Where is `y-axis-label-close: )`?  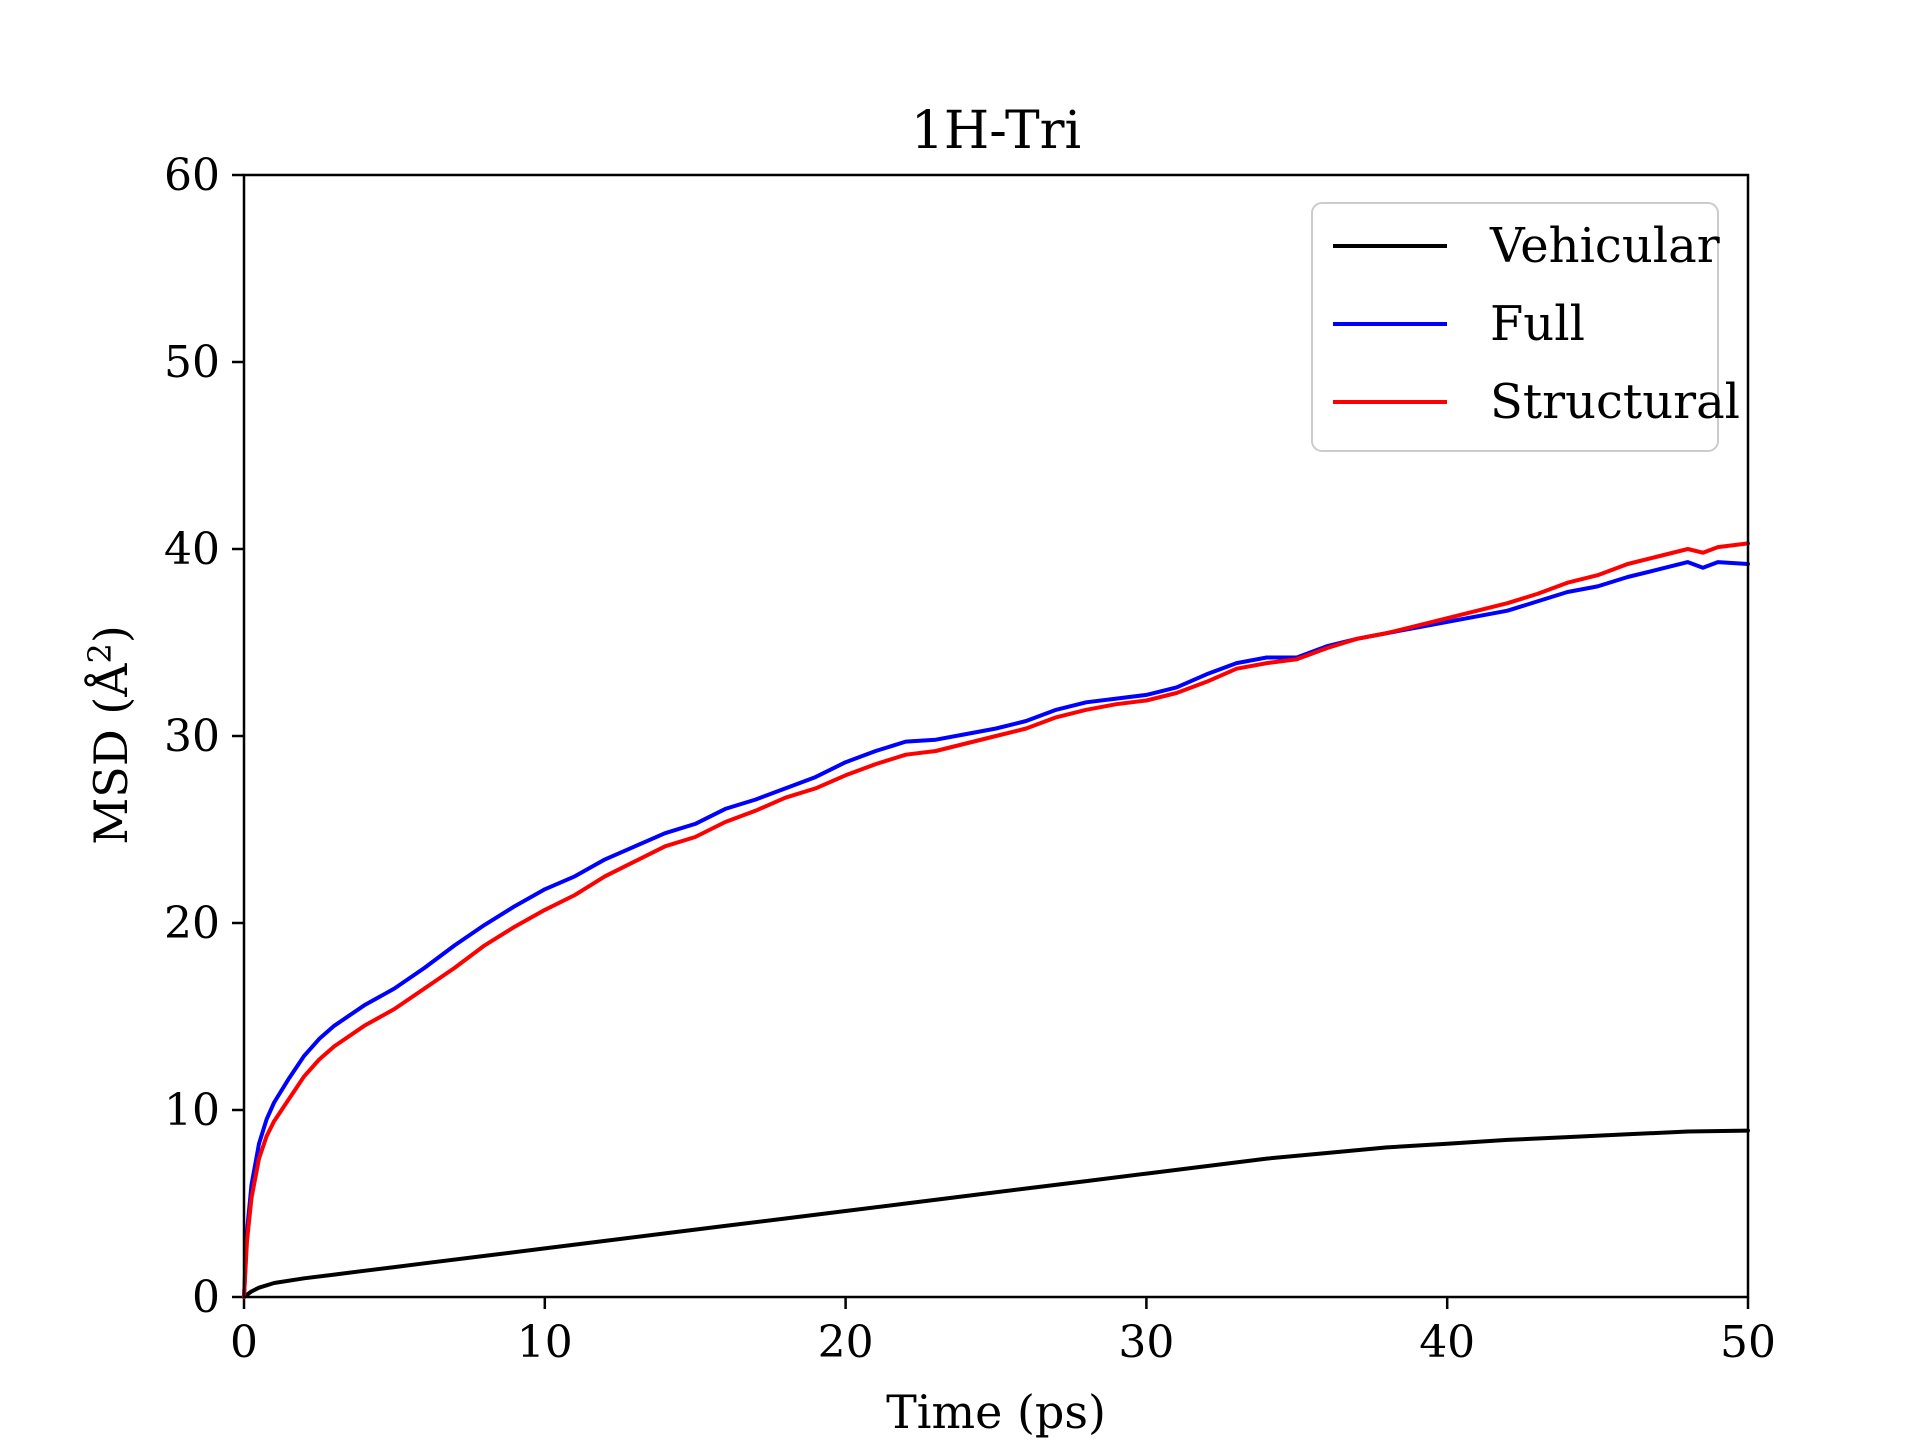 y-axis-label-close: ) is located at coordinates (111, 634).